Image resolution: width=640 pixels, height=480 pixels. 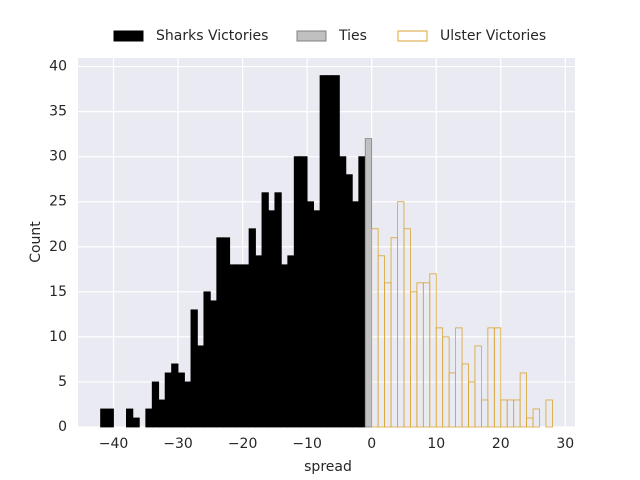 What do you see at coordinates (58, 247) in the screenshot?
I see `y-tick-label: 20` at bounding box center [58, 247].